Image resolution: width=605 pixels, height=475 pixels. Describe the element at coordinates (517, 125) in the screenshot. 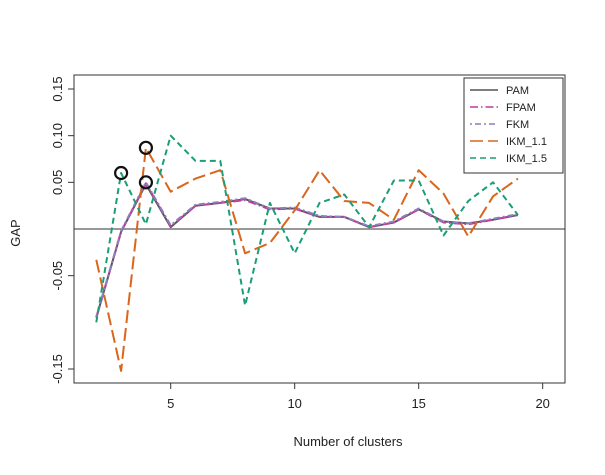

I see `legend-label-2: FKM` at that location.